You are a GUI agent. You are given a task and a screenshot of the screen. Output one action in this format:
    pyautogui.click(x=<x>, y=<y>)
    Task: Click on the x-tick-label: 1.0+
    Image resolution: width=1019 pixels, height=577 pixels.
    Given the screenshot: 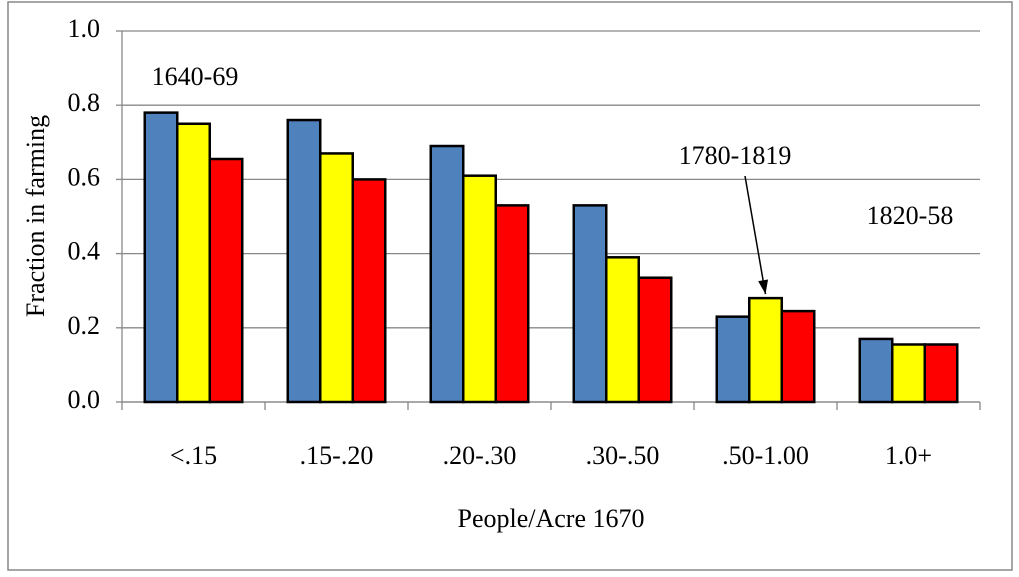 What is the action you would take?
    pyautogui.click(x=908, y=455)
    